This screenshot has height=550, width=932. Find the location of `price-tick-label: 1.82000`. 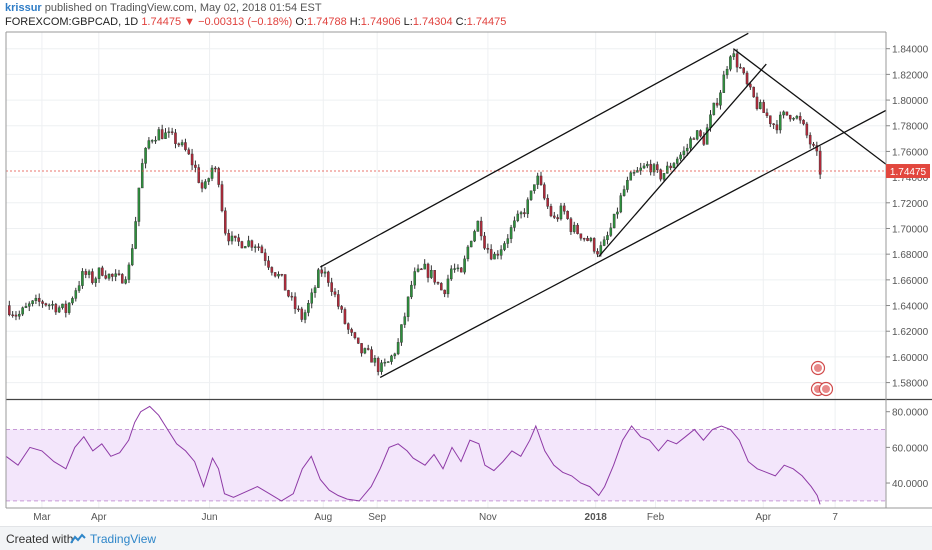

price-tick-label: 1.82000 is located at coordinates (910, 75).